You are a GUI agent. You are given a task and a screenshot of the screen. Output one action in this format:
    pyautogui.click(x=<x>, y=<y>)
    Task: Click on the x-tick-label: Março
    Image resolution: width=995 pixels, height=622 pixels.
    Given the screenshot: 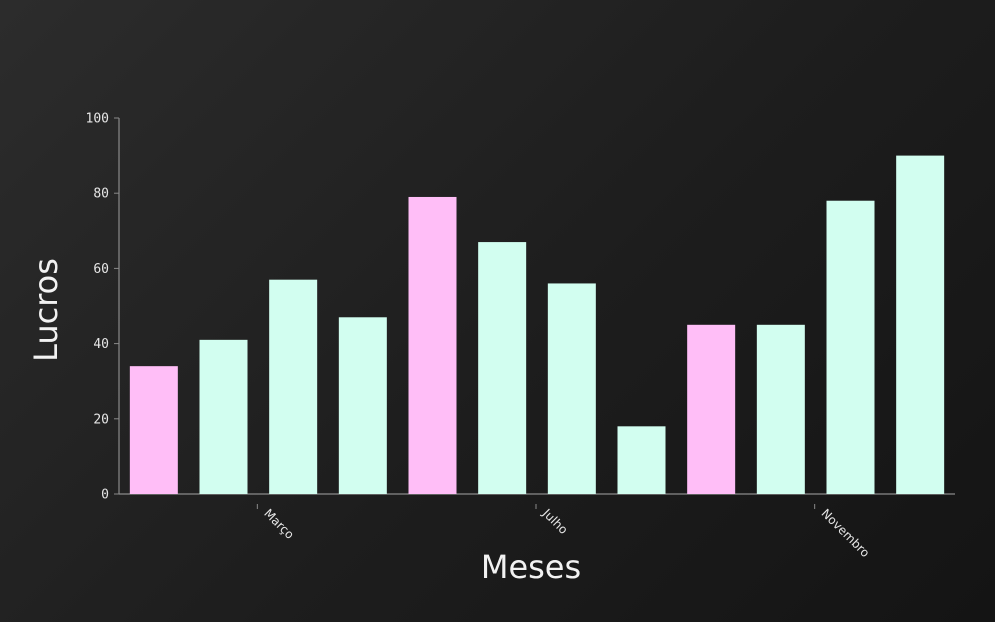 What is the action you would take?
    pyautogui.click(x=279, y=524)
    